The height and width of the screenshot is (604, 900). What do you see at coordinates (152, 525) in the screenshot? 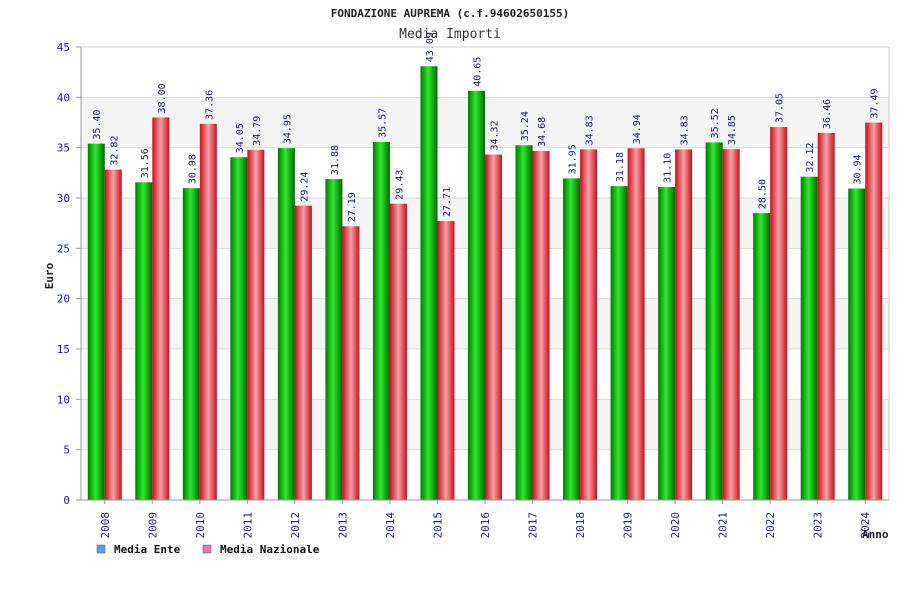
I see `x-tick-label-2009: 2009` at bounding box center [152, 525].